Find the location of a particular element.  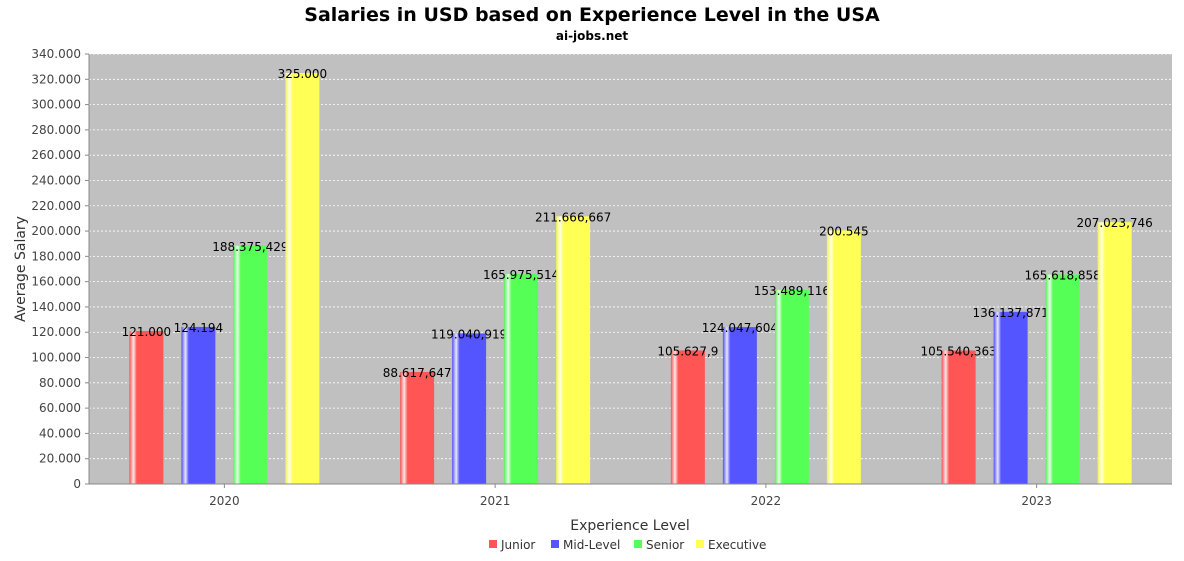

data-label: 165.618,858 is located at coordinates (1062, 276).